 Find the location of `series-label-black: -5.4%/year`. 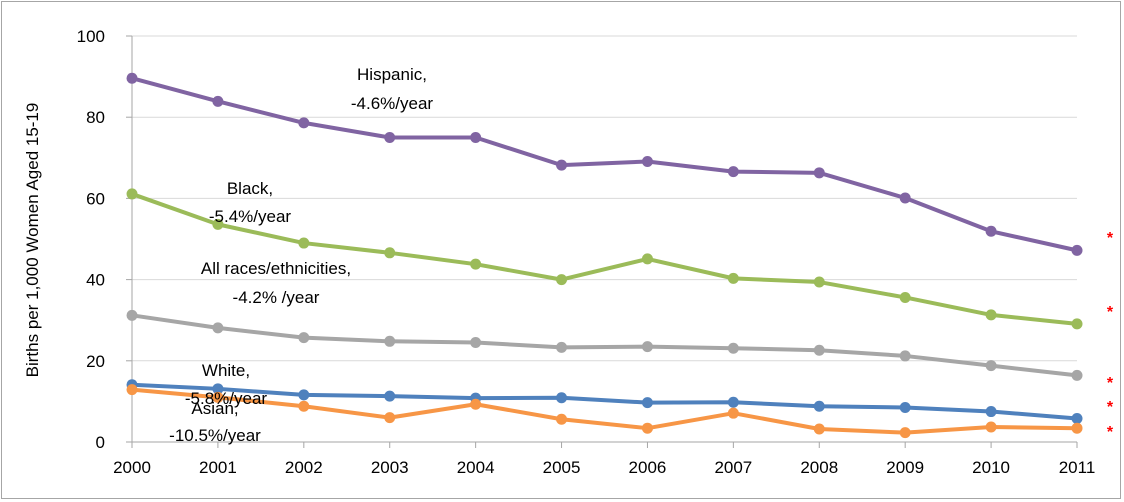

series-label-black: -5.4%/year is located at coordinates (250, 216).